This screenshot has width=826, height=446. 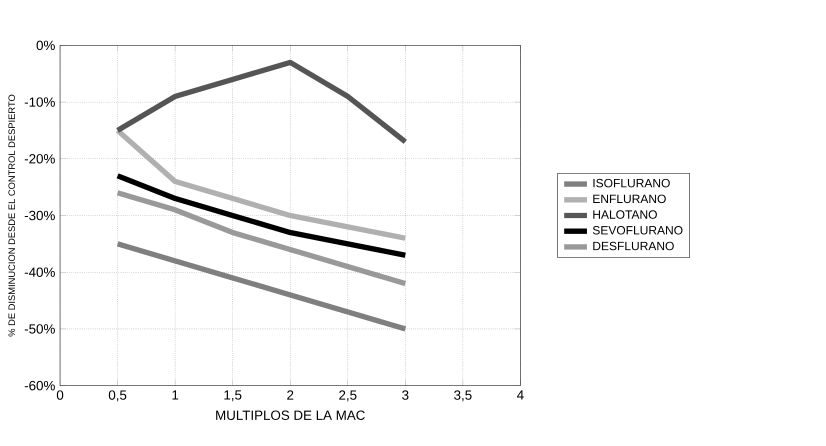 What do you see at coordinates (175, 395) in the screenshot?
I see `x-tick-label: 1` at bounding box center [175, 395].